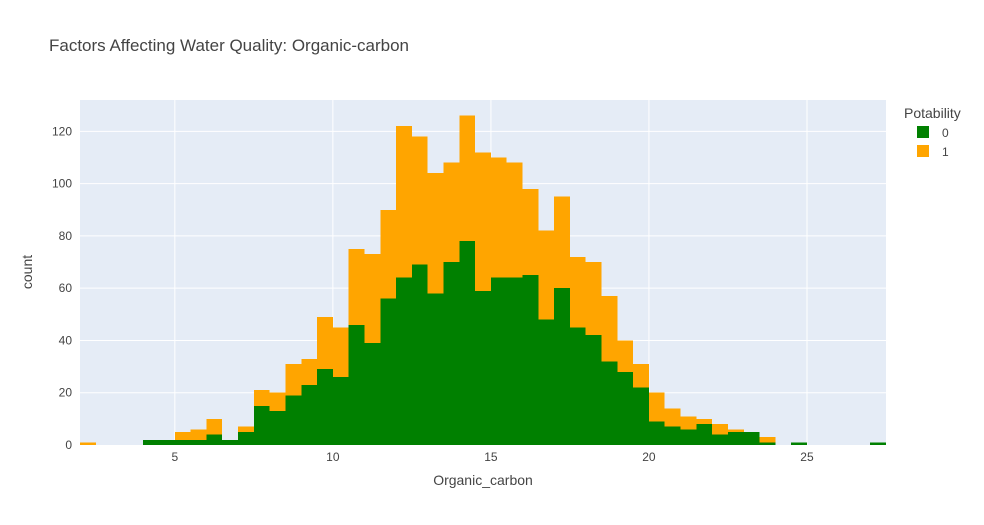 The width and height of the screenshot is (984, 525). What do you see at coordinates (807, 457) in the screenshot?
I see `x-tick-label: 25` at bounding box center [807, 457].